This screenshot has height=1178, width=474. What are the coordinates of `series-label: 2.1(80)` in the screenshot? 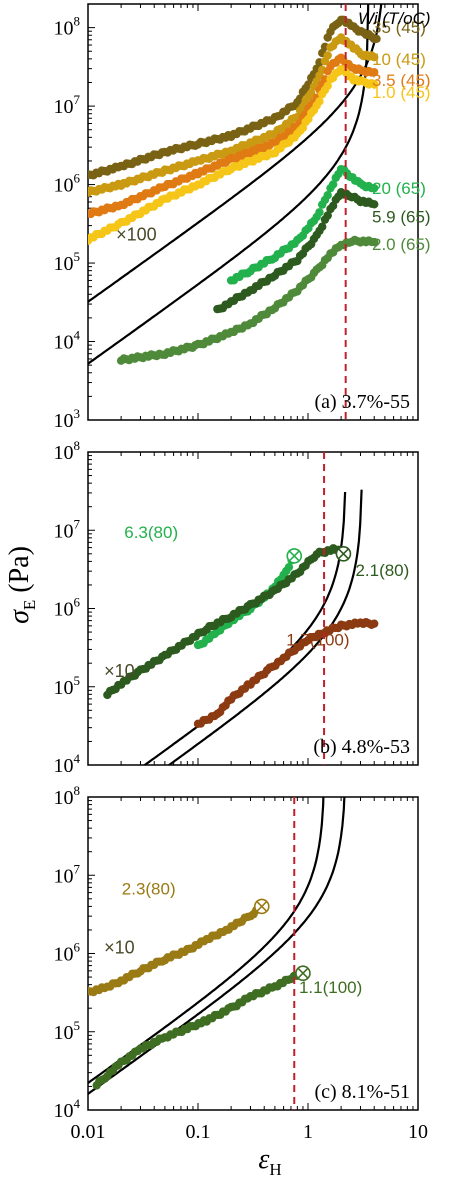 It's located at (382, 570).